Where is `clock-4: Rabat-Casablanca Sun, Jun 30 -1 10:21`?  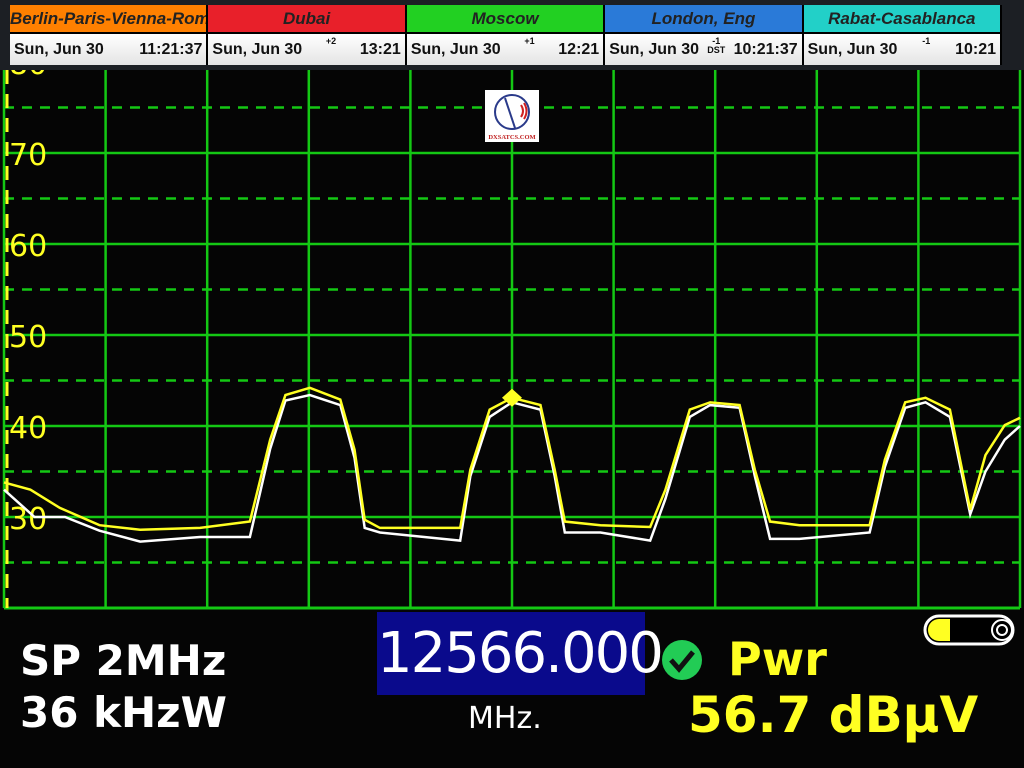
clock-4: Rabat-Casablanca Sun, Jun 30 -1 10:21 is located at coordinates (903, 35).